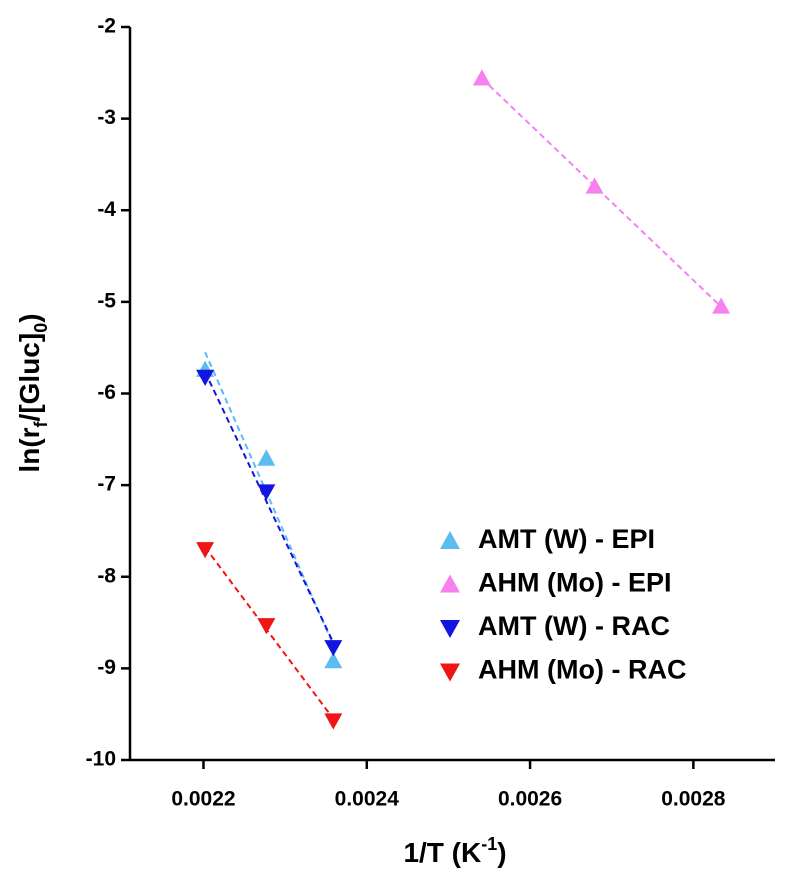 The width and height of the screenshot is (798, 876). Describe the element at coordinates (203, 799) in the screenshot. I see `x-tick-label: 0.0022` at that location.